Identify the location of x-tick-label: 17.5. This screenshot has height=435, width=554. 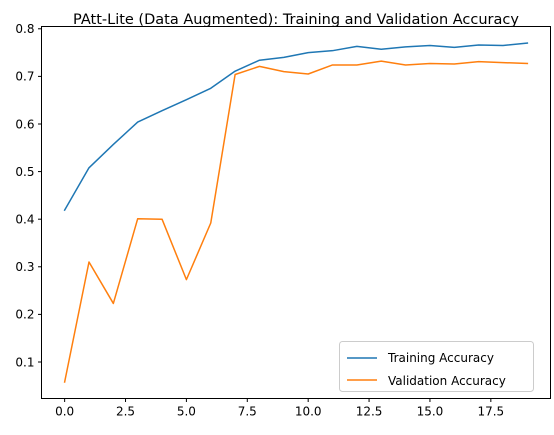
(490, 412).